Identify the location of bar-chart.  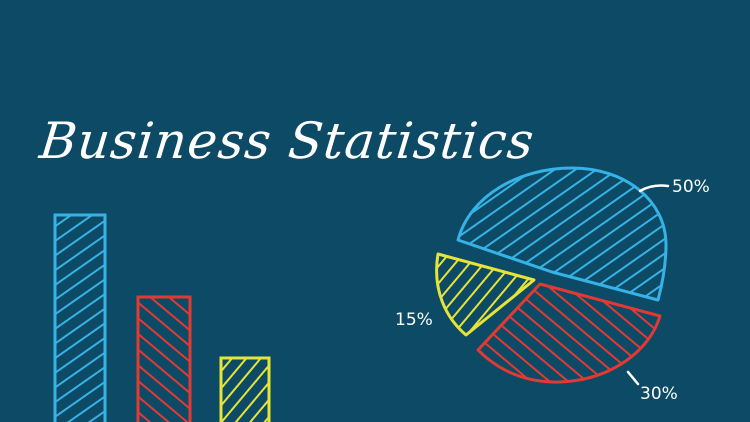
(162, 317).